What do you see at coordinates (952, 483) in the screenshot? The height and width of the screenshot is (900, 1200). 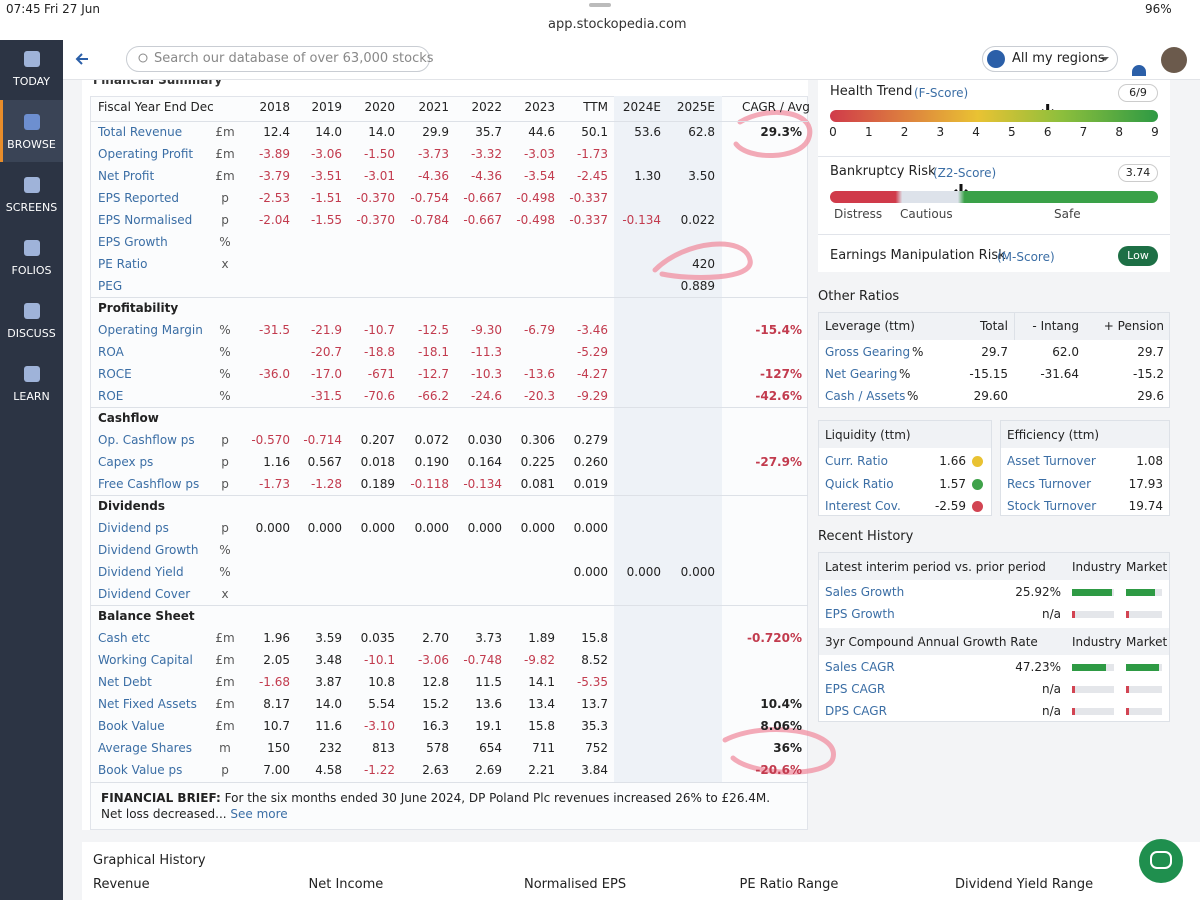 I see `ratio-value: 1.57` at bounding box center [952, 483].